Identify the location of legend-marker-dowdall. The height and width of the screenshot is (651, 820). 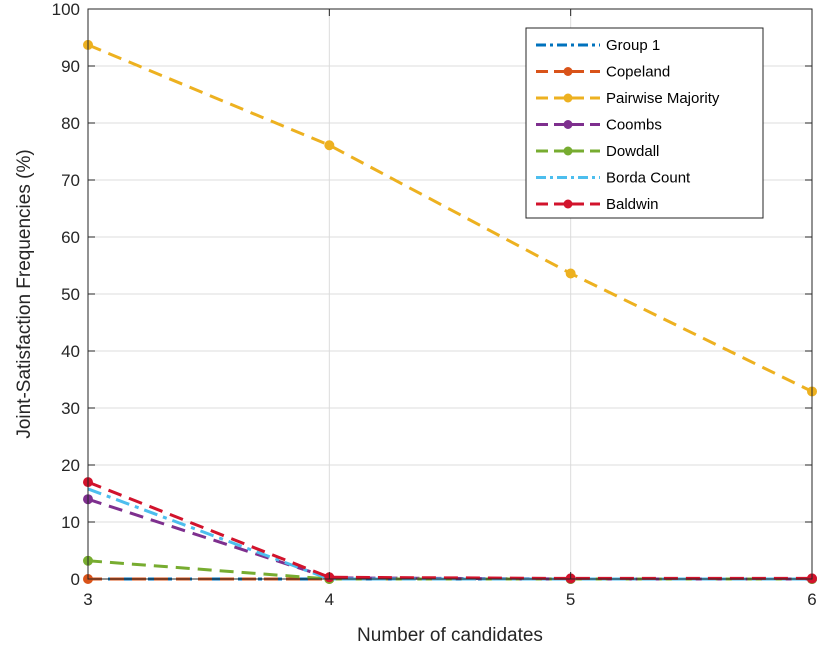
(568, 151).